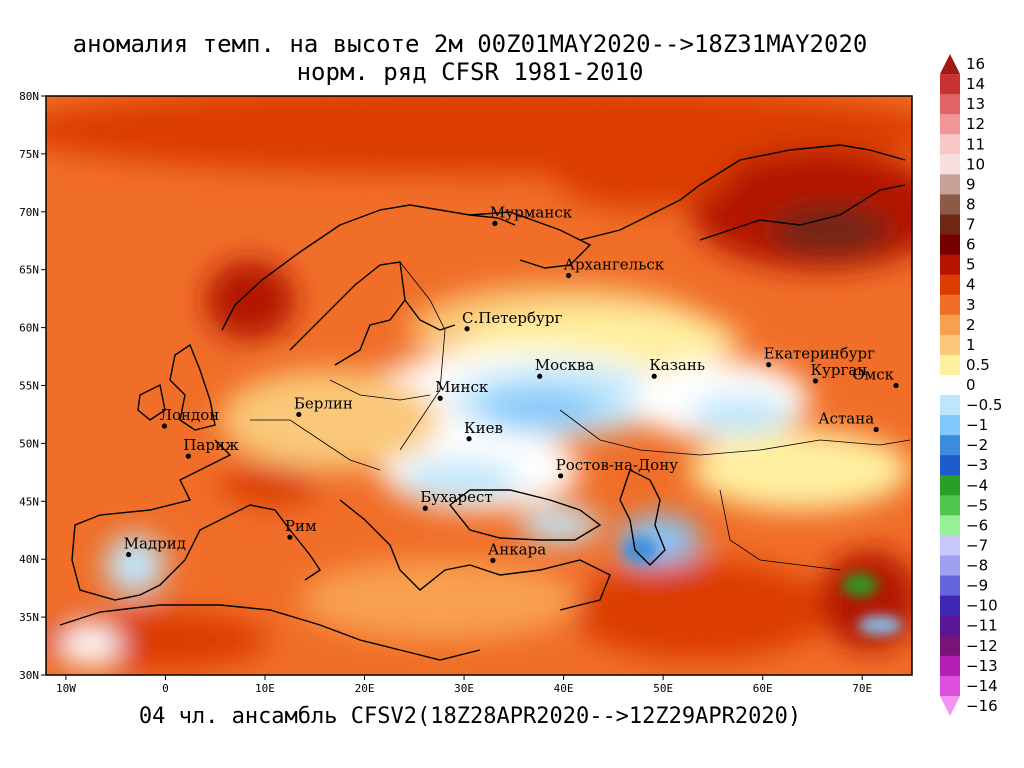  Describe the element at coordinates (984, 405) in the screenshot. I see `colorbar-label: −0.5` at that location.